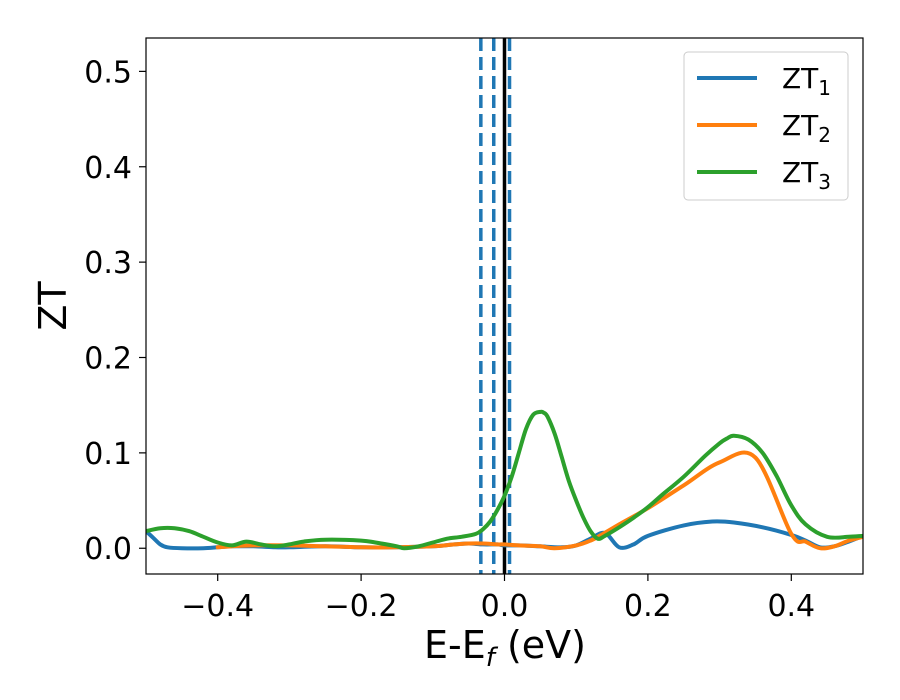  What do you see at coordinates (53, 306) in the screenshot?
I see `y-axis-label: ZT` at bounding box center [53, 306].